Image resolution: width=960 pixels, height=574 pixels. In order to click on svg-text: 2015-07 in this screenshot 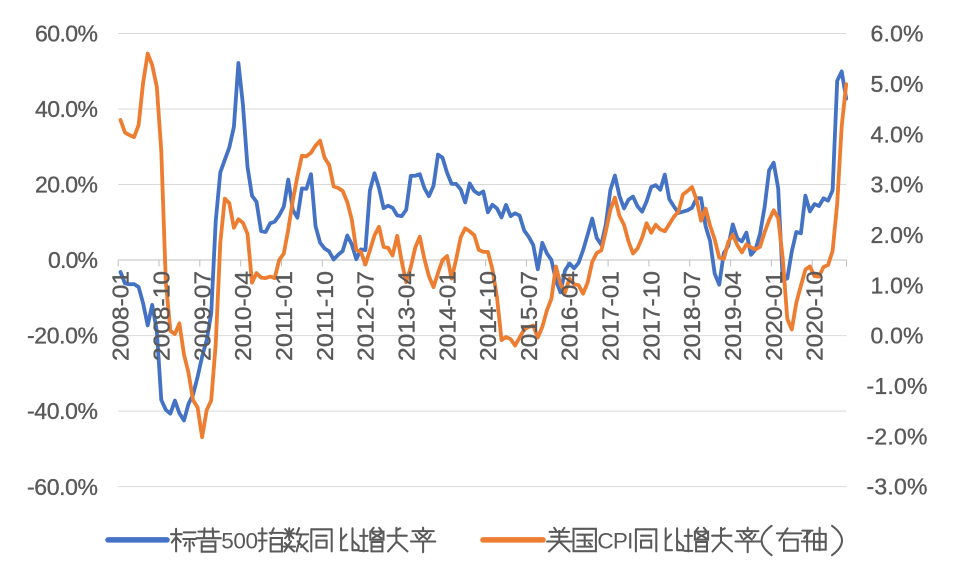, I will do `click(529, 316)`.